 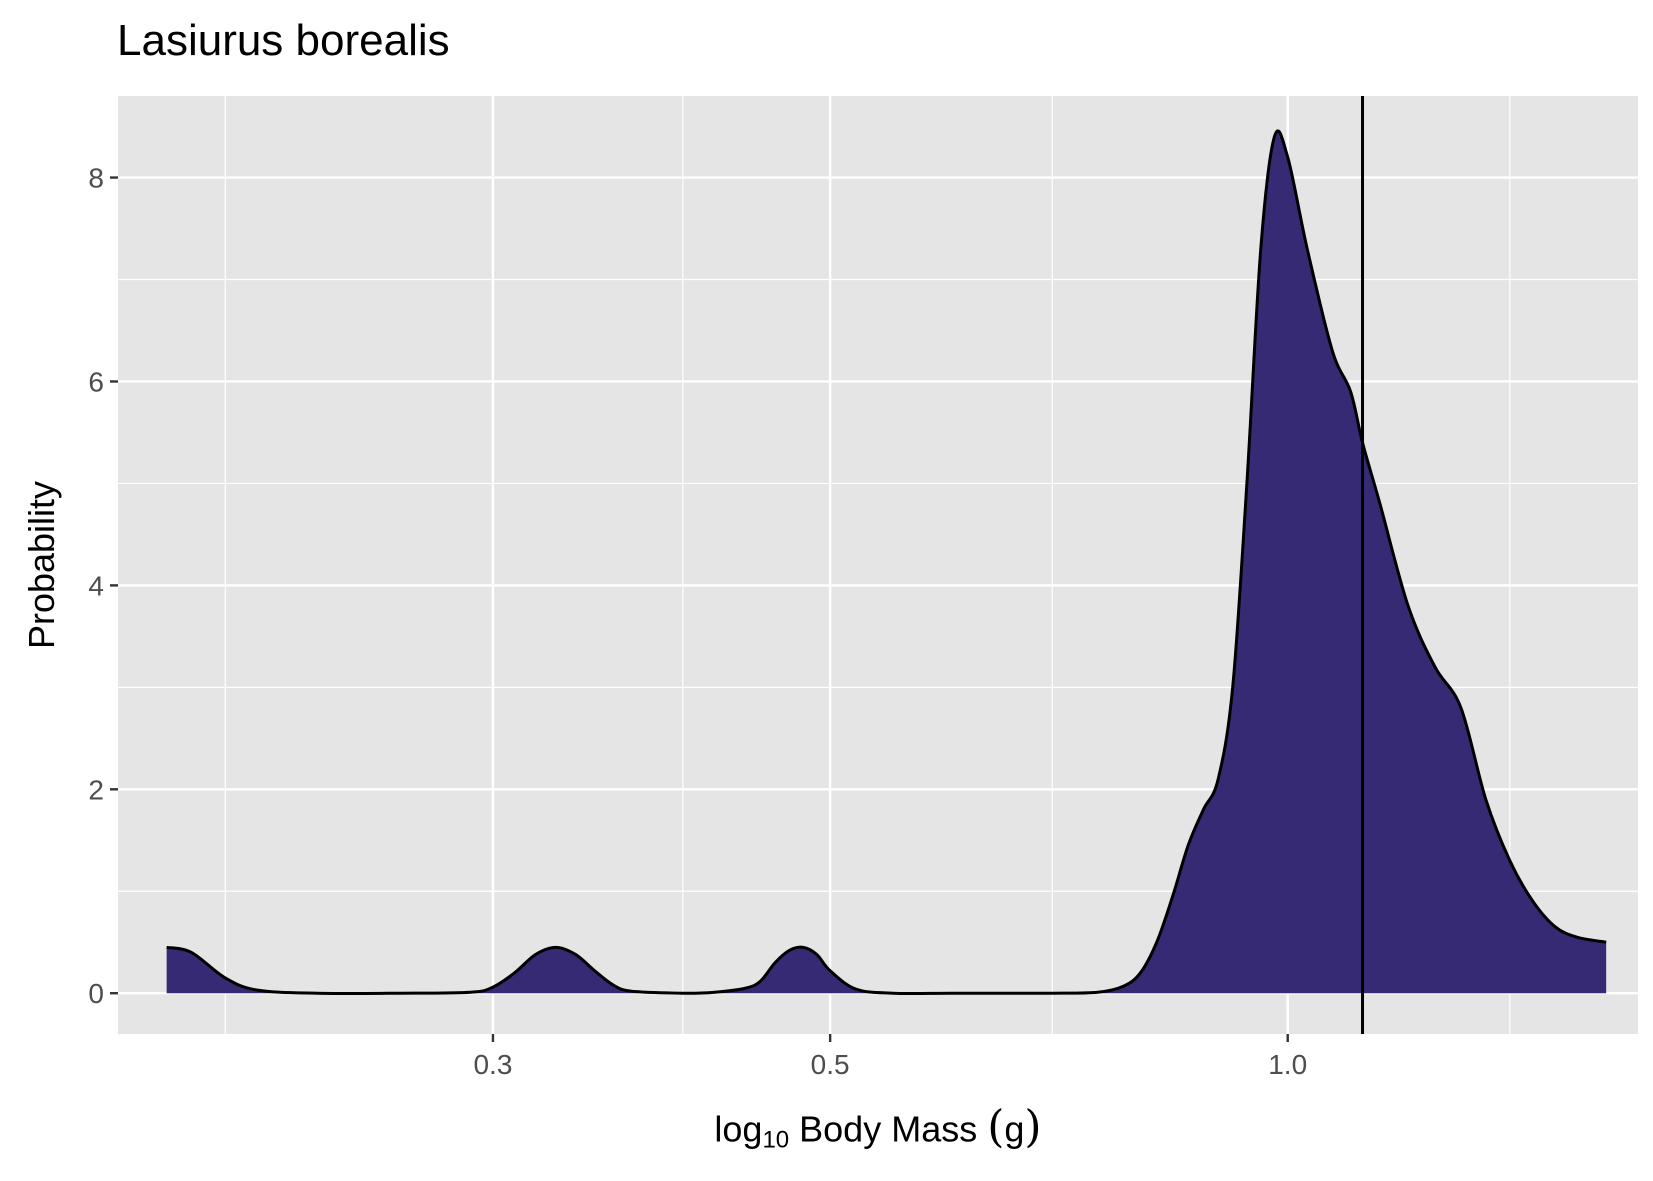 I want to click on x-axis-title: log10 Body Mass (g), so click(x=877, y=1128).